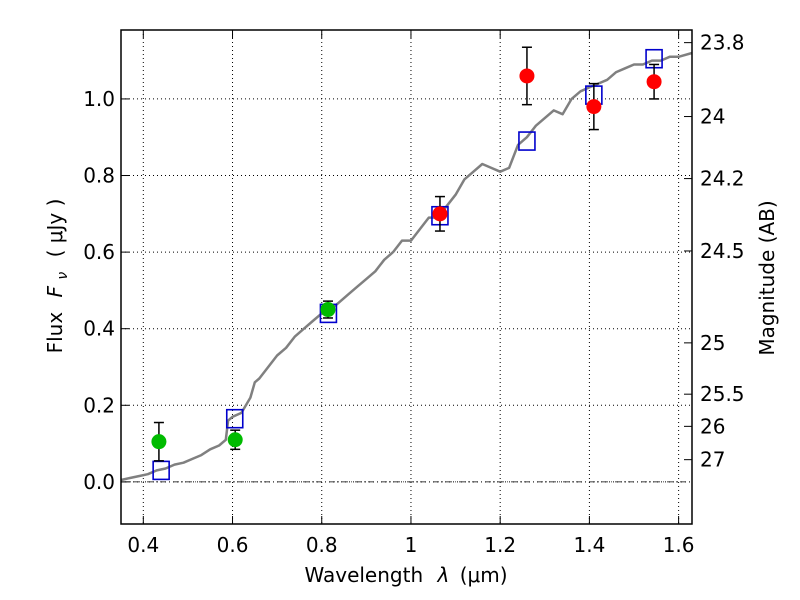  Describe the element at coordinates (322, 545) in the screenshot. I see `x-tick-label: 0.8` at that location.